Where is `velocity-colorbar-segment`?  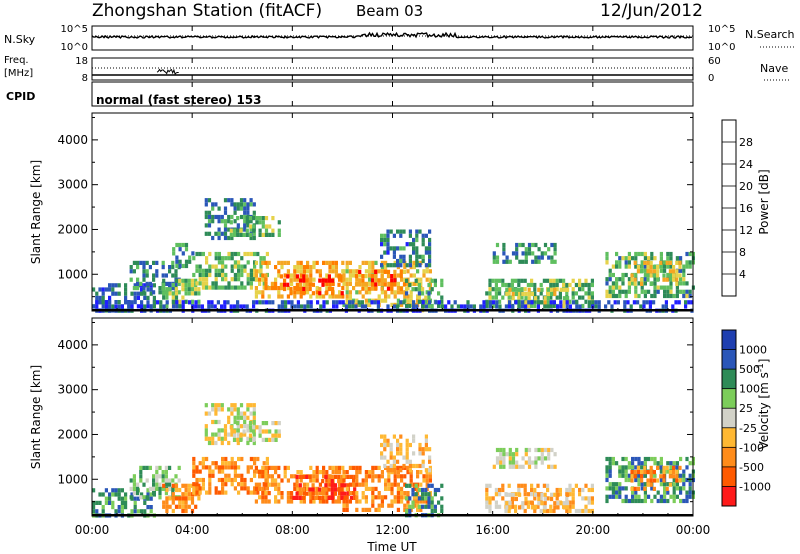 velocity-colorbar-segment is located at coordinates (729, 359).